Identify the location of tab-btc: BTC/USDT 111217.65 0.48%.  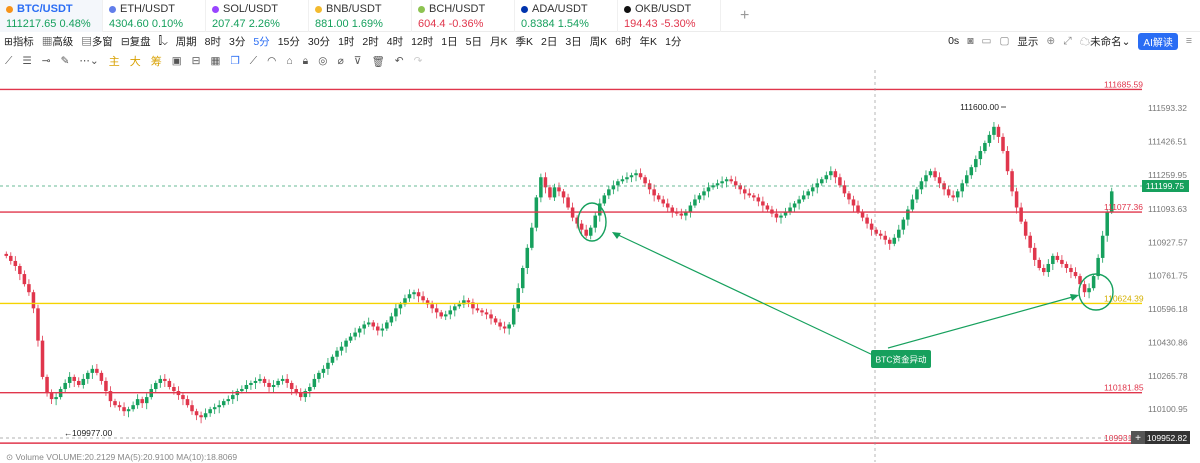
(51, 16).